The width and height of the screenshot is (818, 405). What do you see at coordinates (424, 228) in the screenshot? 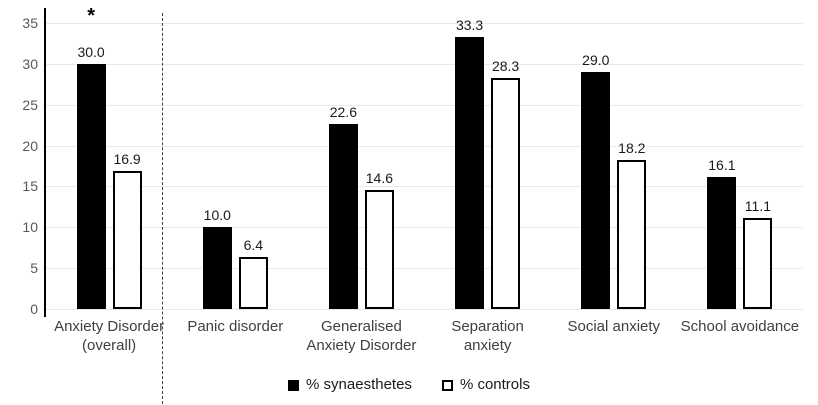
I see `gridline-y10` at bounding box center [424, 228].